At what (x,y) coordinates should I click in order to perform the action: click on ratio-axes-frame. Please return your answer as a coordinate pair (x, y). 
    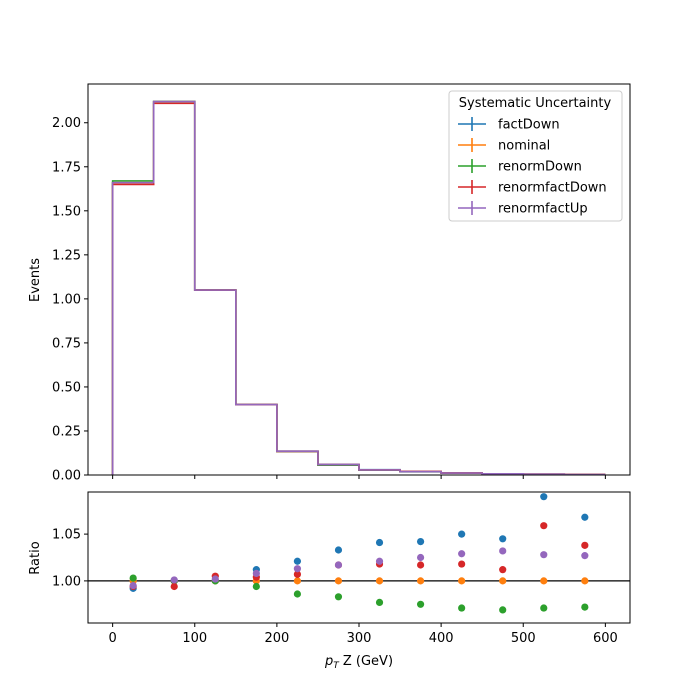
    Looking at the image, I should click on (359, 557).